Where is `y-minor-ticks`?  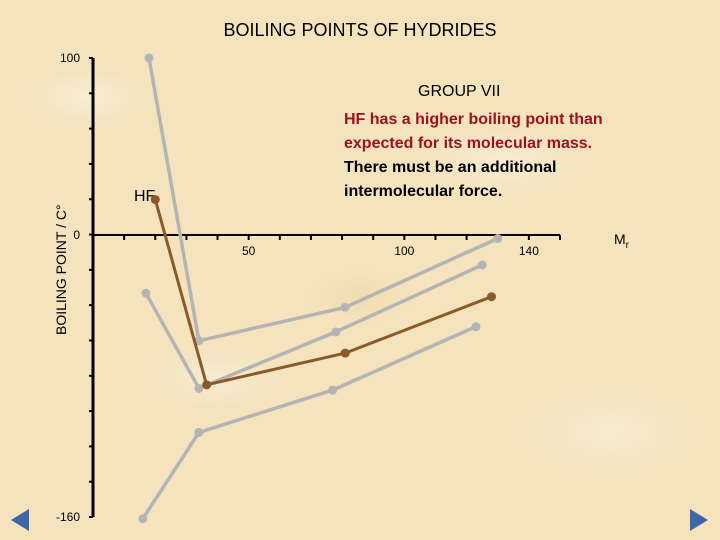
y-minor-ticks is located at coordinates (91, 287).